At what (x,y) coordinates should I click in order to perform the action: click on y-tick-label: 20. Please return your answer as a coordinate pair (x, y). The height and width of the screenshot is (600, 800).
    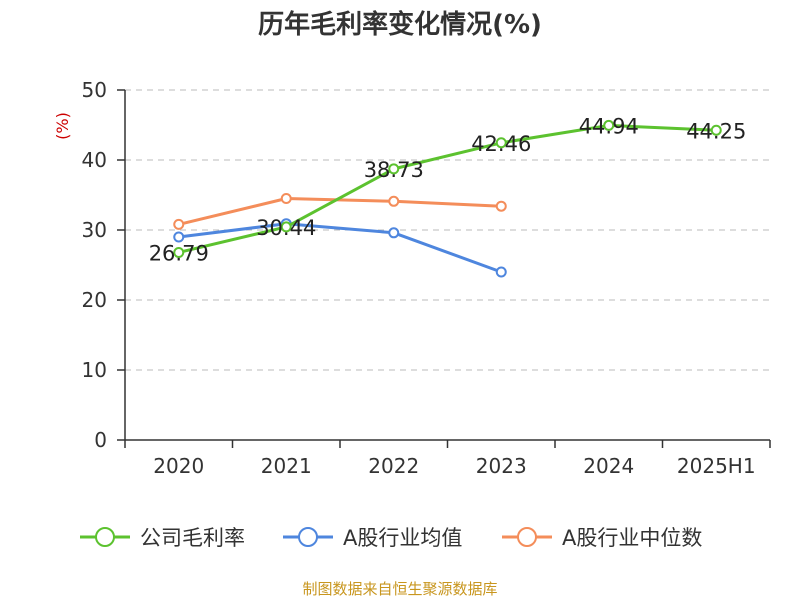
    Looking at the image, I should click on (94, 300).